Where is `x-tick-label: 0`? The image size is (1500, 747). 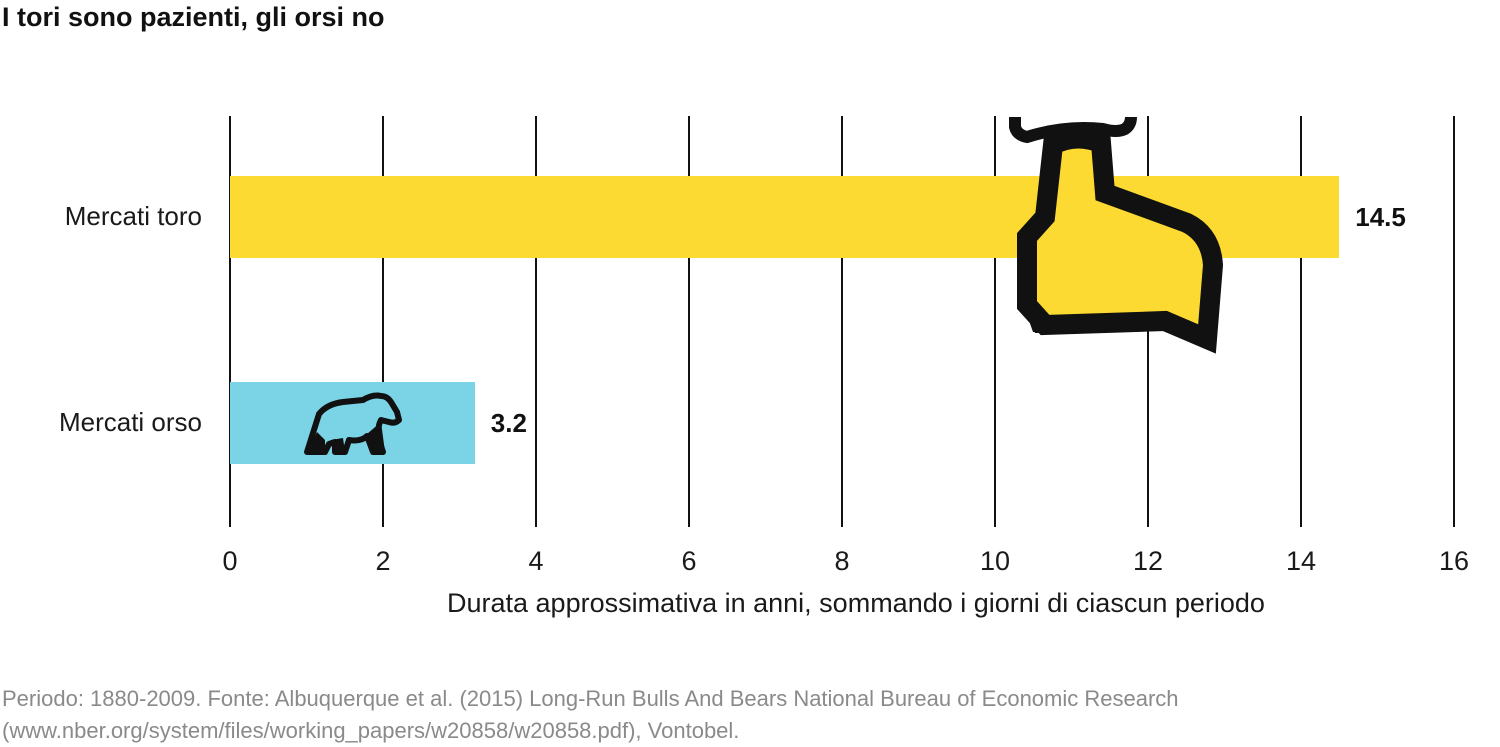 x-tick-label: 0 is located at coordinates (230, 561).